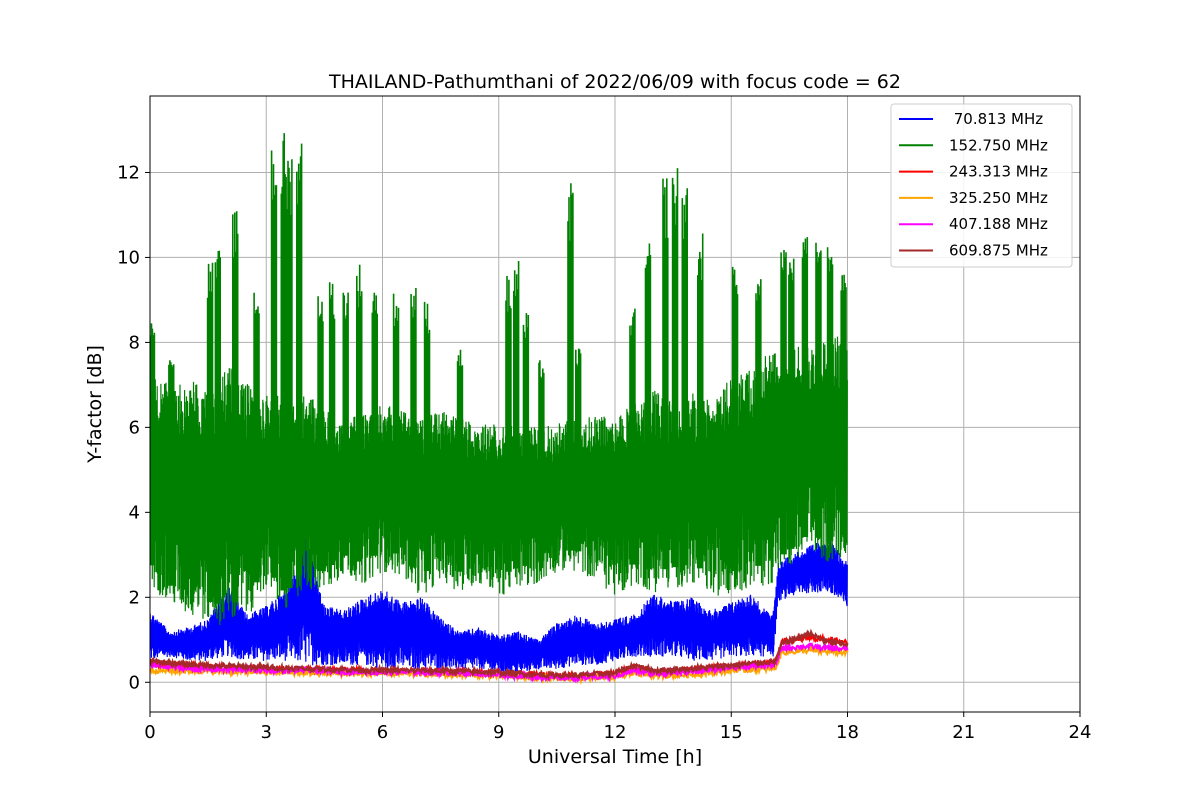 This screenshot has width=1200, height=800. What do you see at coordinates (998, 198) in the screenshot?
I see `legend-label: 325.250 MHz` at bounding box center [998, 198].